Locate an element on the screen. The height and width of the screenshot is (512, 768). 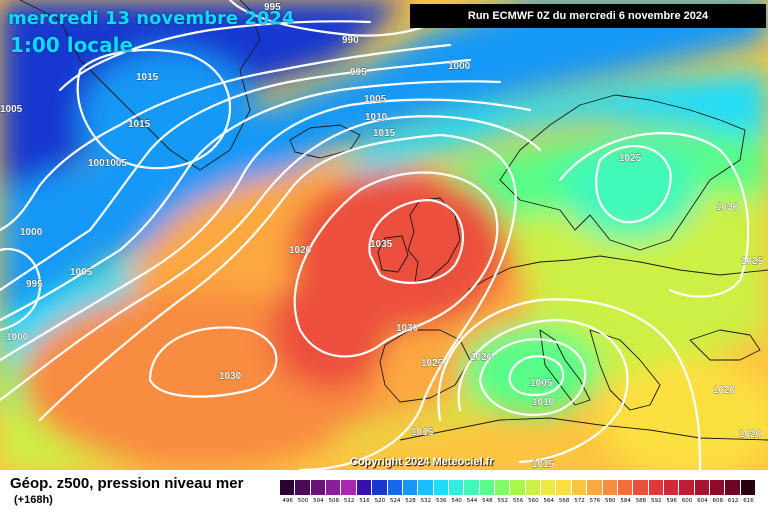
legend-value: 604 is located at coordinates (702, 501).